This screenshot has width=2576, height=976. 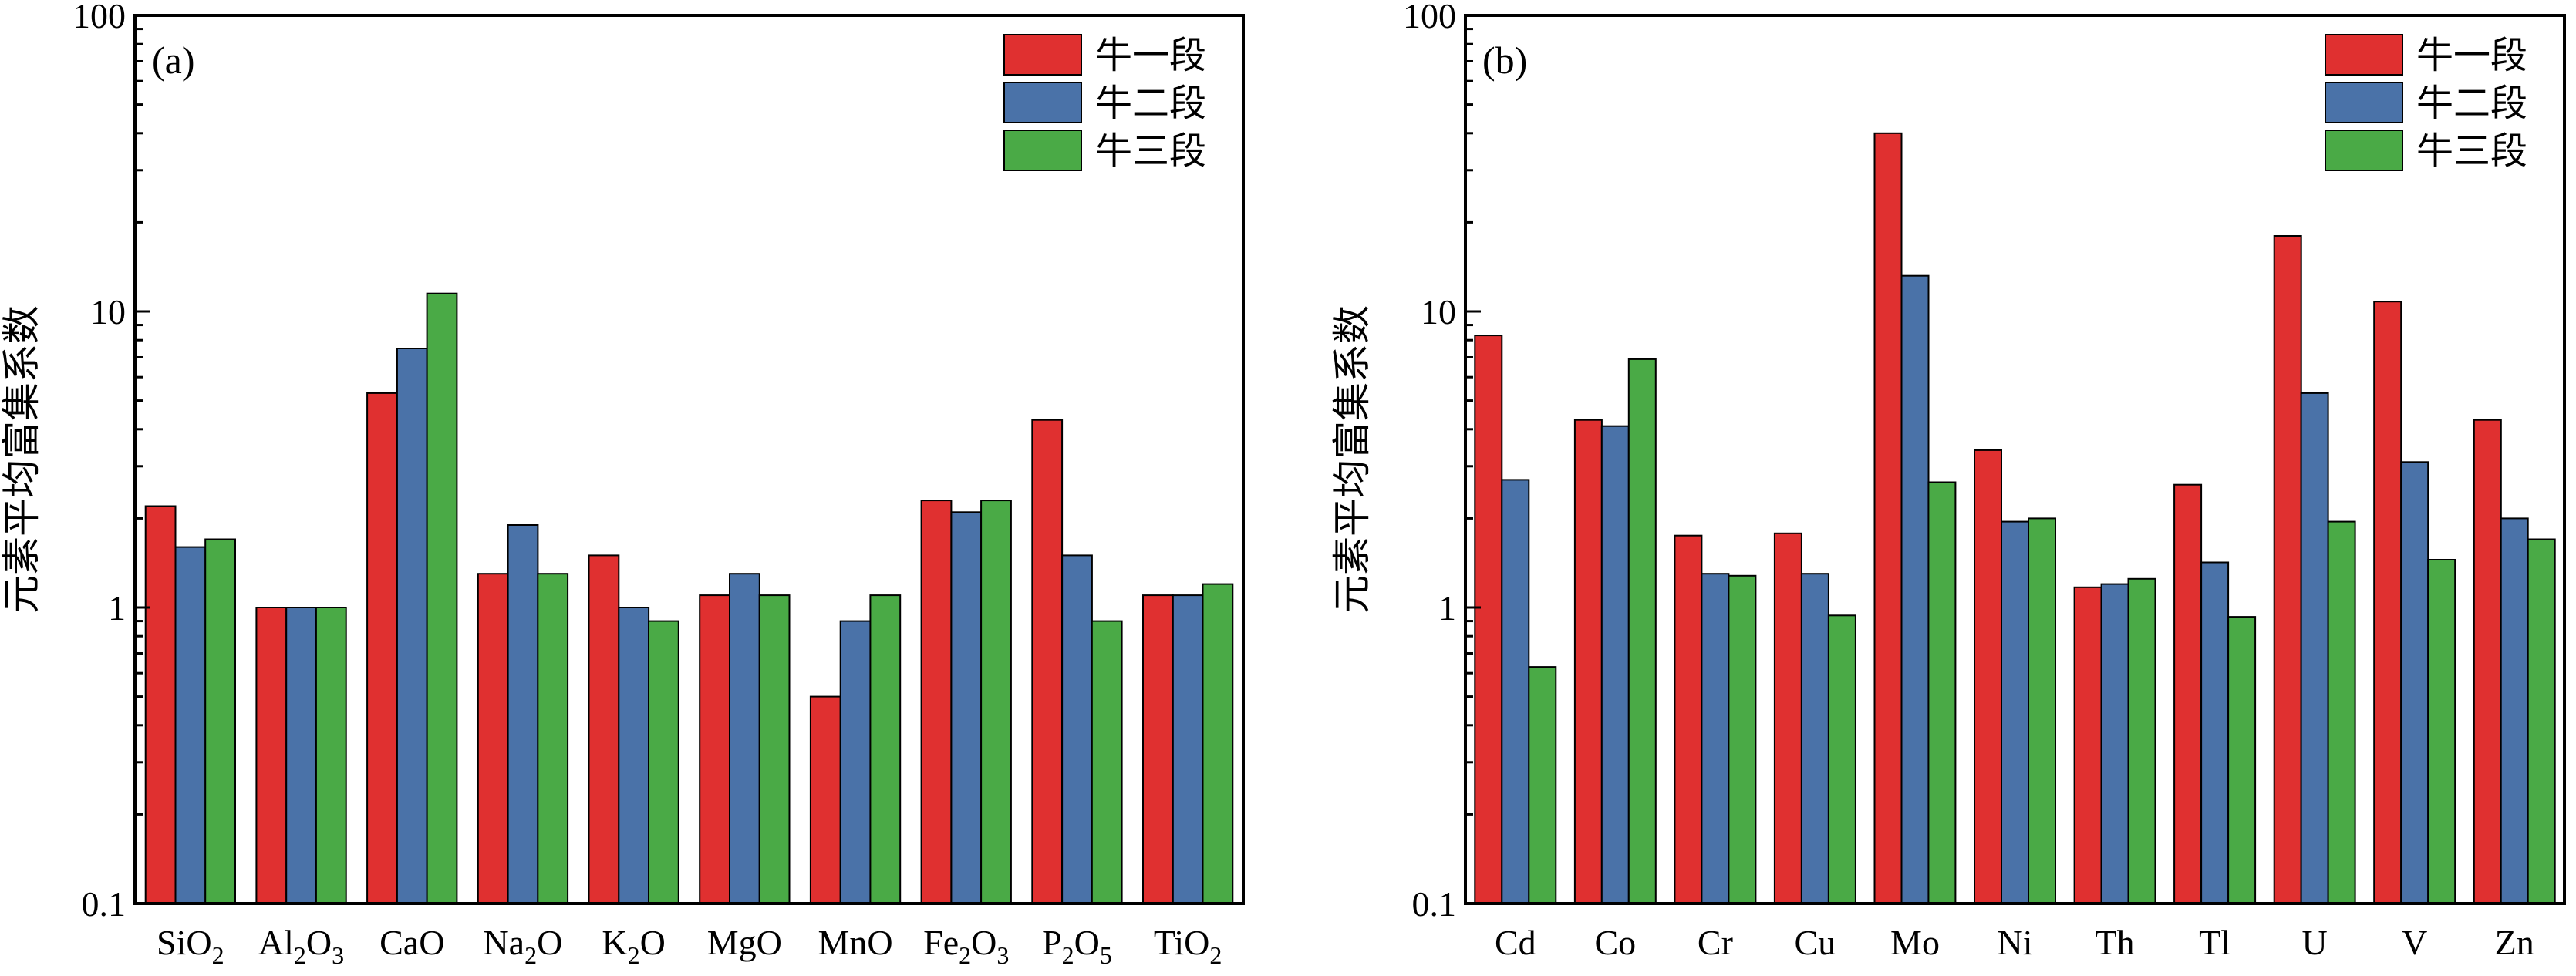 What do you see at coordinates (855, 942) in the screenshot?
I see `x-tick-label: MnO` at bounding box center [855, 942].